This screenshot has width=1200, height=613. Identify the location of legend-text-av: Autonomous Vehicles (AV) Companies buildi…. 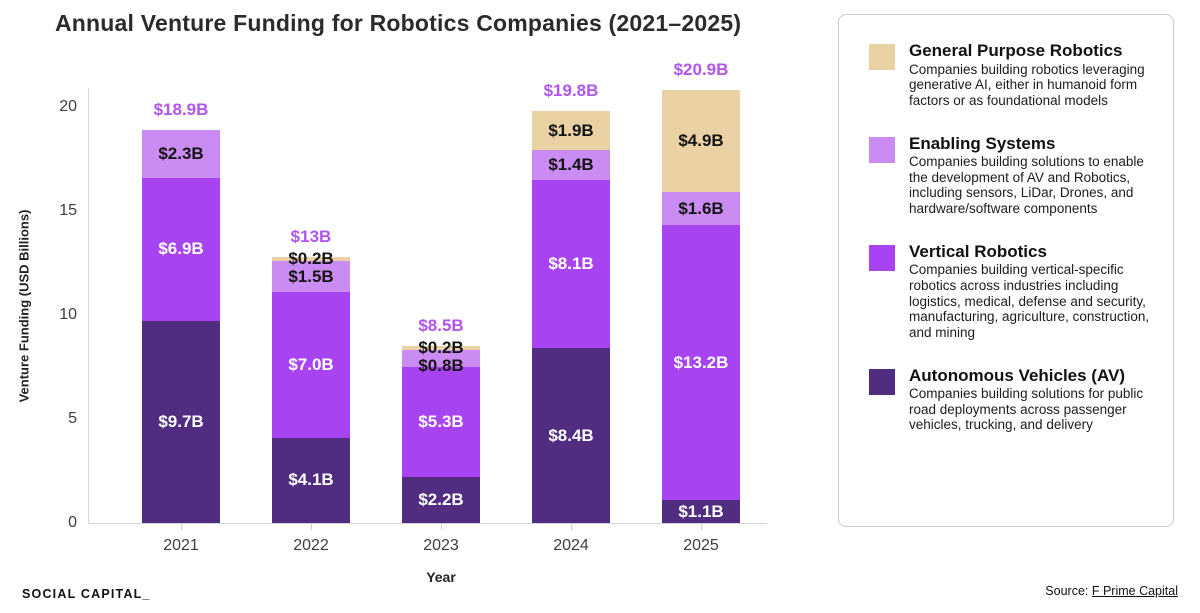
(1031, 400).